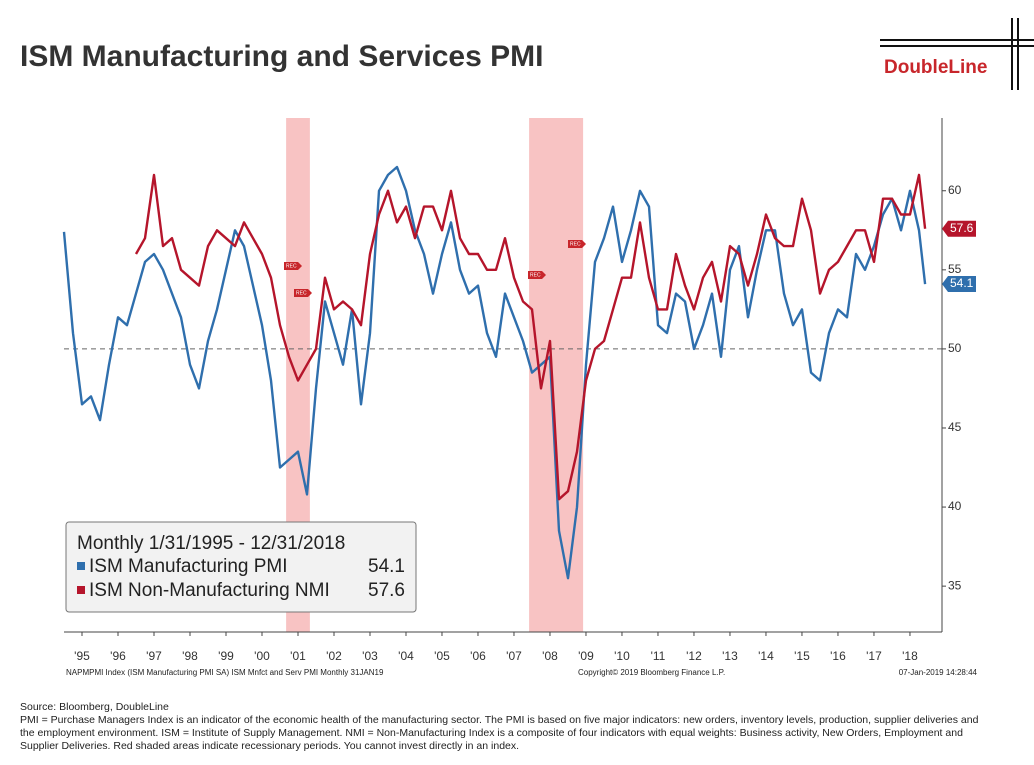  I want to click on rec-markers: REC REC REC REC, so click(435, 268).